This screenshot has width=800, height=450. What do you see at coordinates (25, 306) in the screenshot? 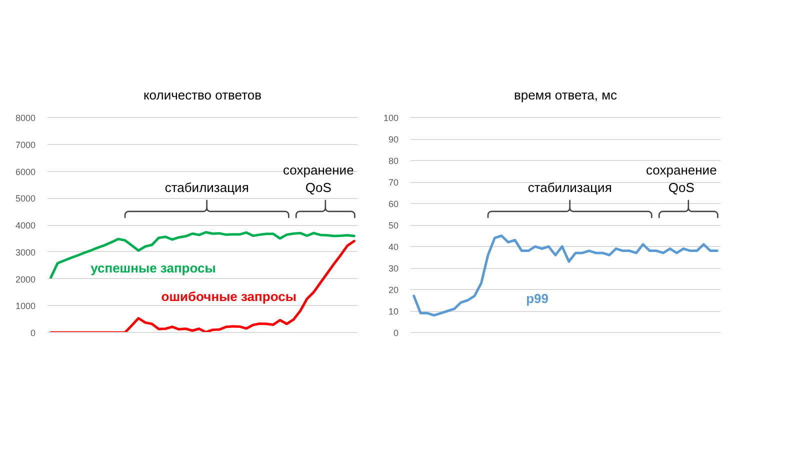
I see `y-tick-label: 1000` at bounding box center [25, 306].